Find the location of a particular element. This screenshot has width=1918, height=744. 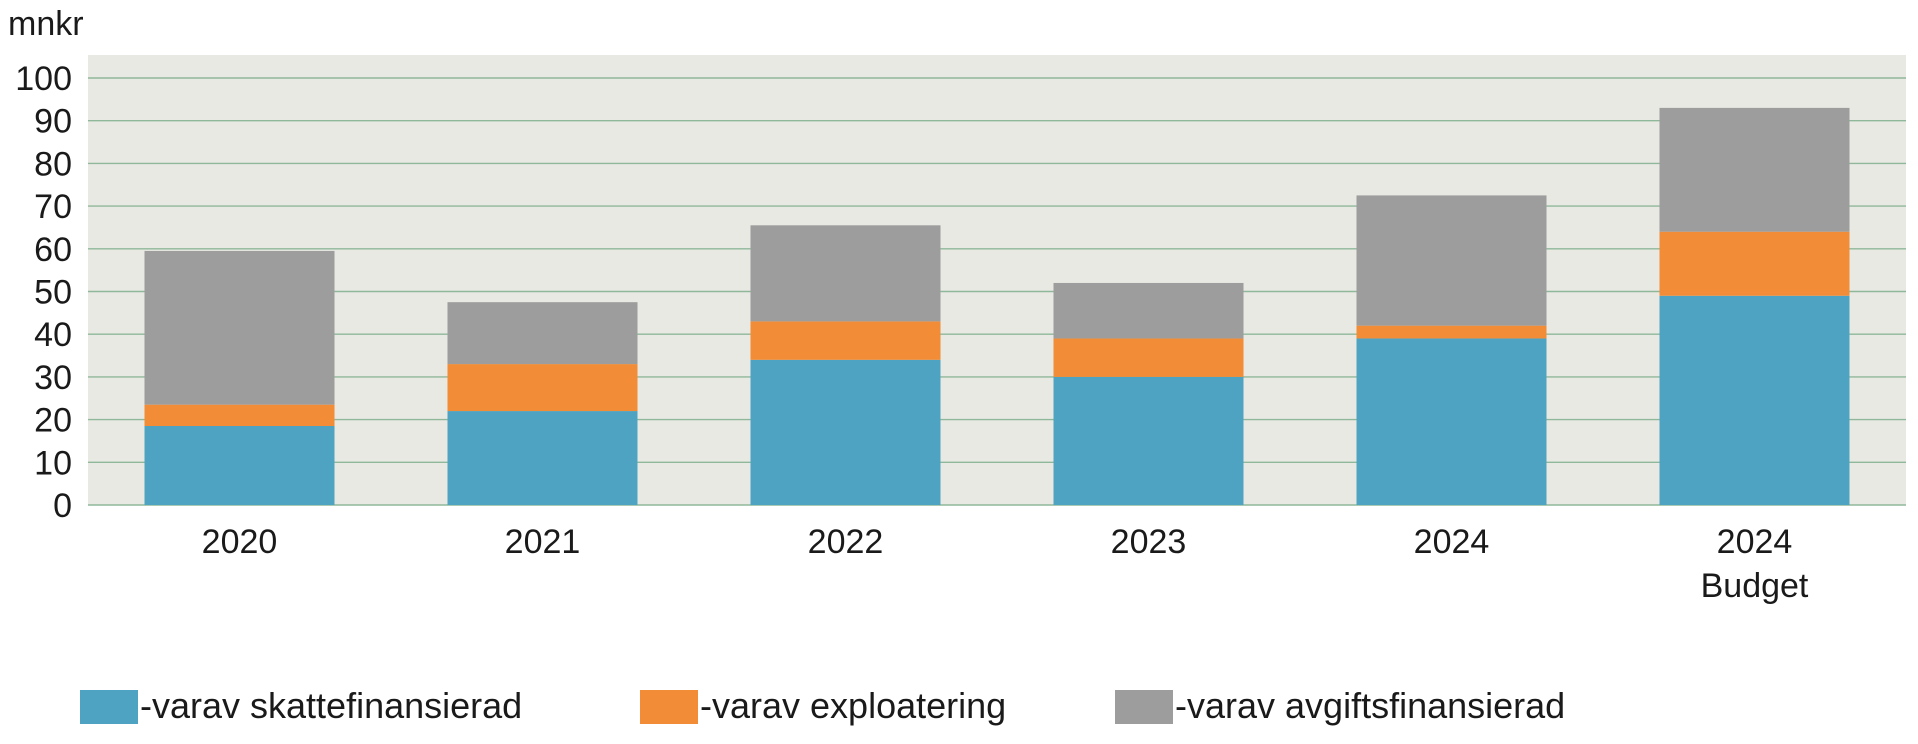

y-axis-ticks: 0 10 20 30 40 50 60 70 80 90 100 is located at coordinates (43, 292).